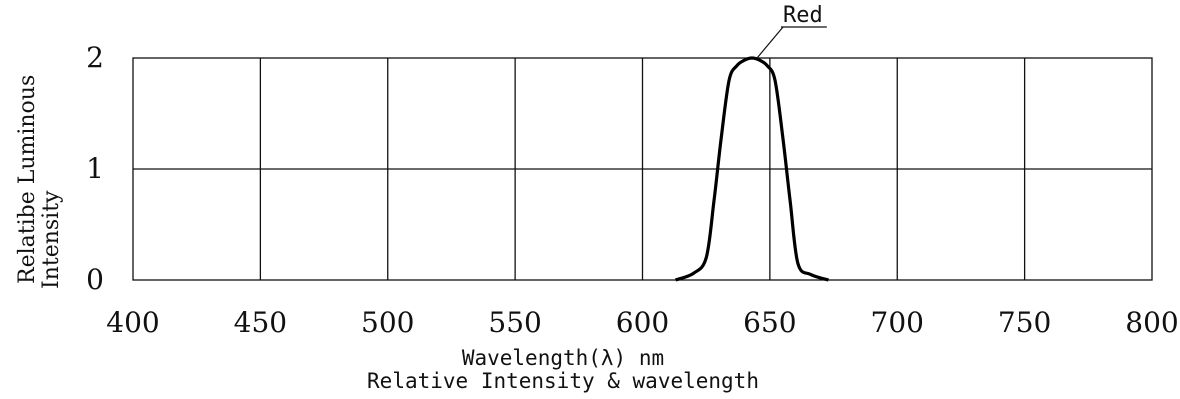  I want to click on y-tick-label: 2, so click(95, 57).